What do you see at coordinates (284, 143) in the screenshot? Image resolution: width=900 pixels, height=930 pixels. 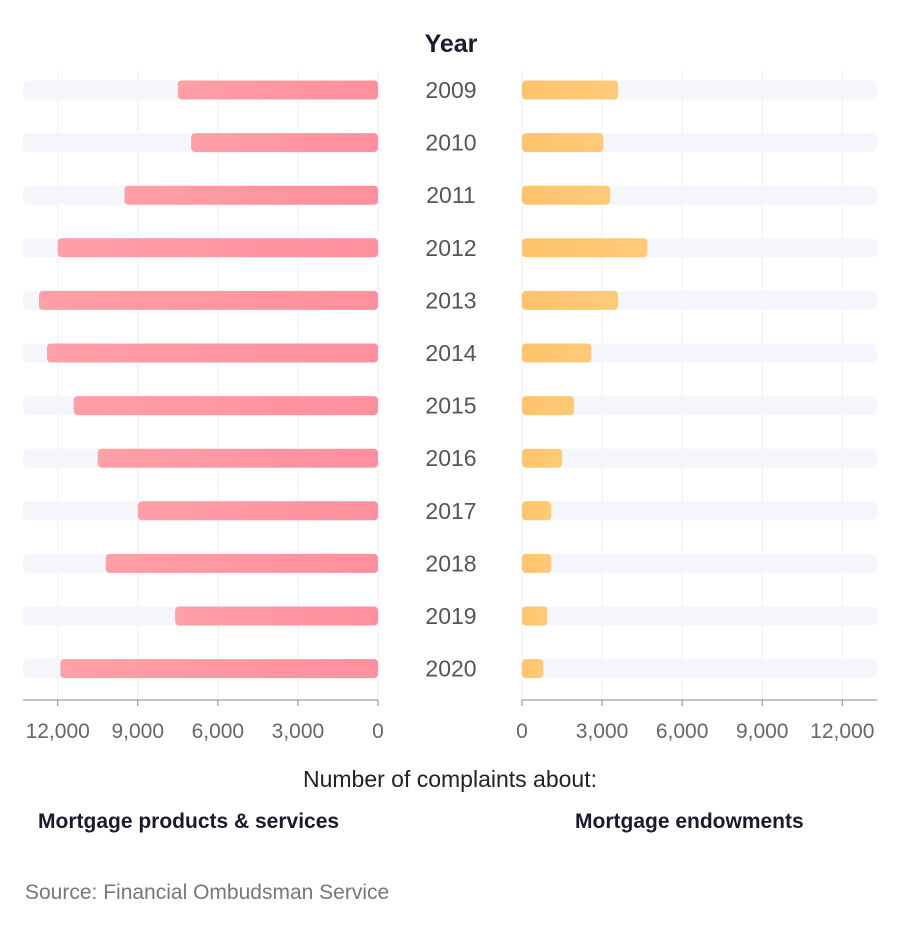 I see `bar-mortgage-products-2010` at bounding box center [284, 143].